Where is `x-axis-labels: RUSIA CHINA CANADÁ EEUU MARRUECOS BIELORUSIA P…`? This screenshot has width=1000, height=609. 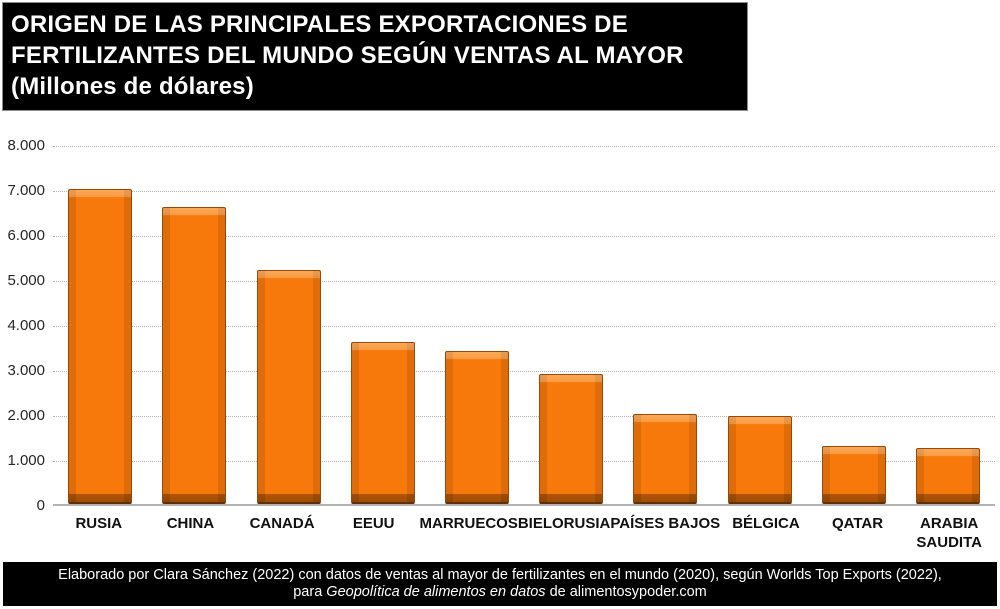 x-axis-labels: RUSIA CHINA CANADÁ EEUU MARRUECOS BIELORUSIA P… is located at coordinates (524, 533).